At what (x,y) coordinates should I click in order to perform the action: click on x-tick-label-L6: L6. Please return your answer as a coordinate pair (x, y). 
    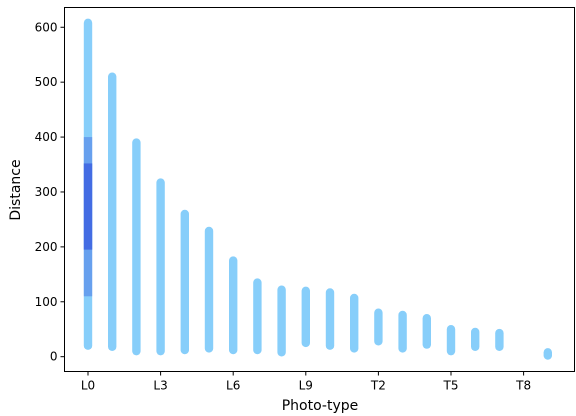
    Looking at the image, I should click on (233, 386).